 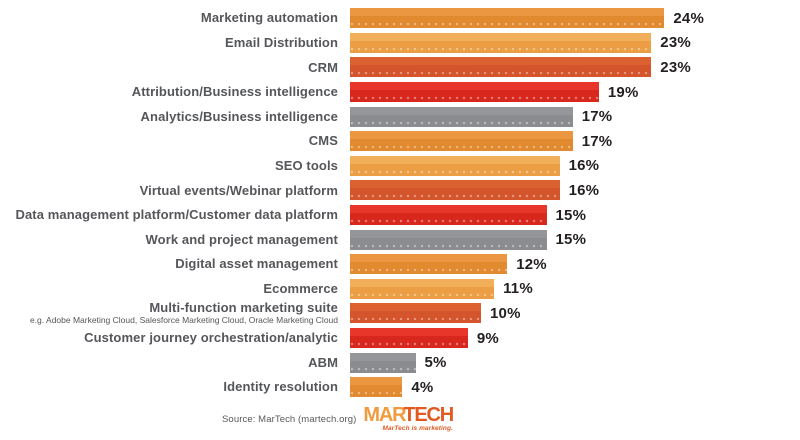 I want to click on category-label: Multi-function marketing suite, so click(x=243, y=308).